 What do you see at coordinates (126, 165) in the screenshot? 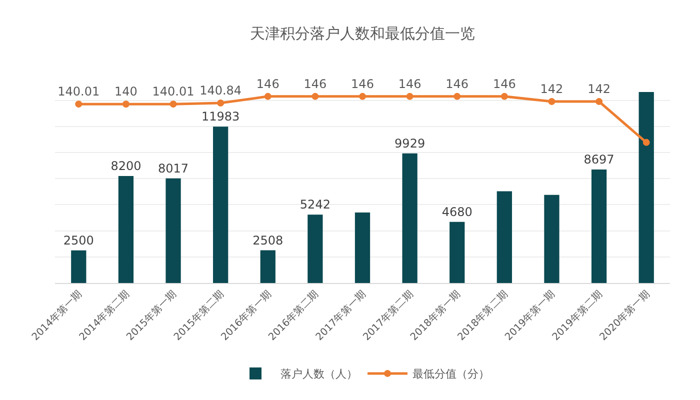
I see `data-label: 8200` at bounding box center [126, 165].